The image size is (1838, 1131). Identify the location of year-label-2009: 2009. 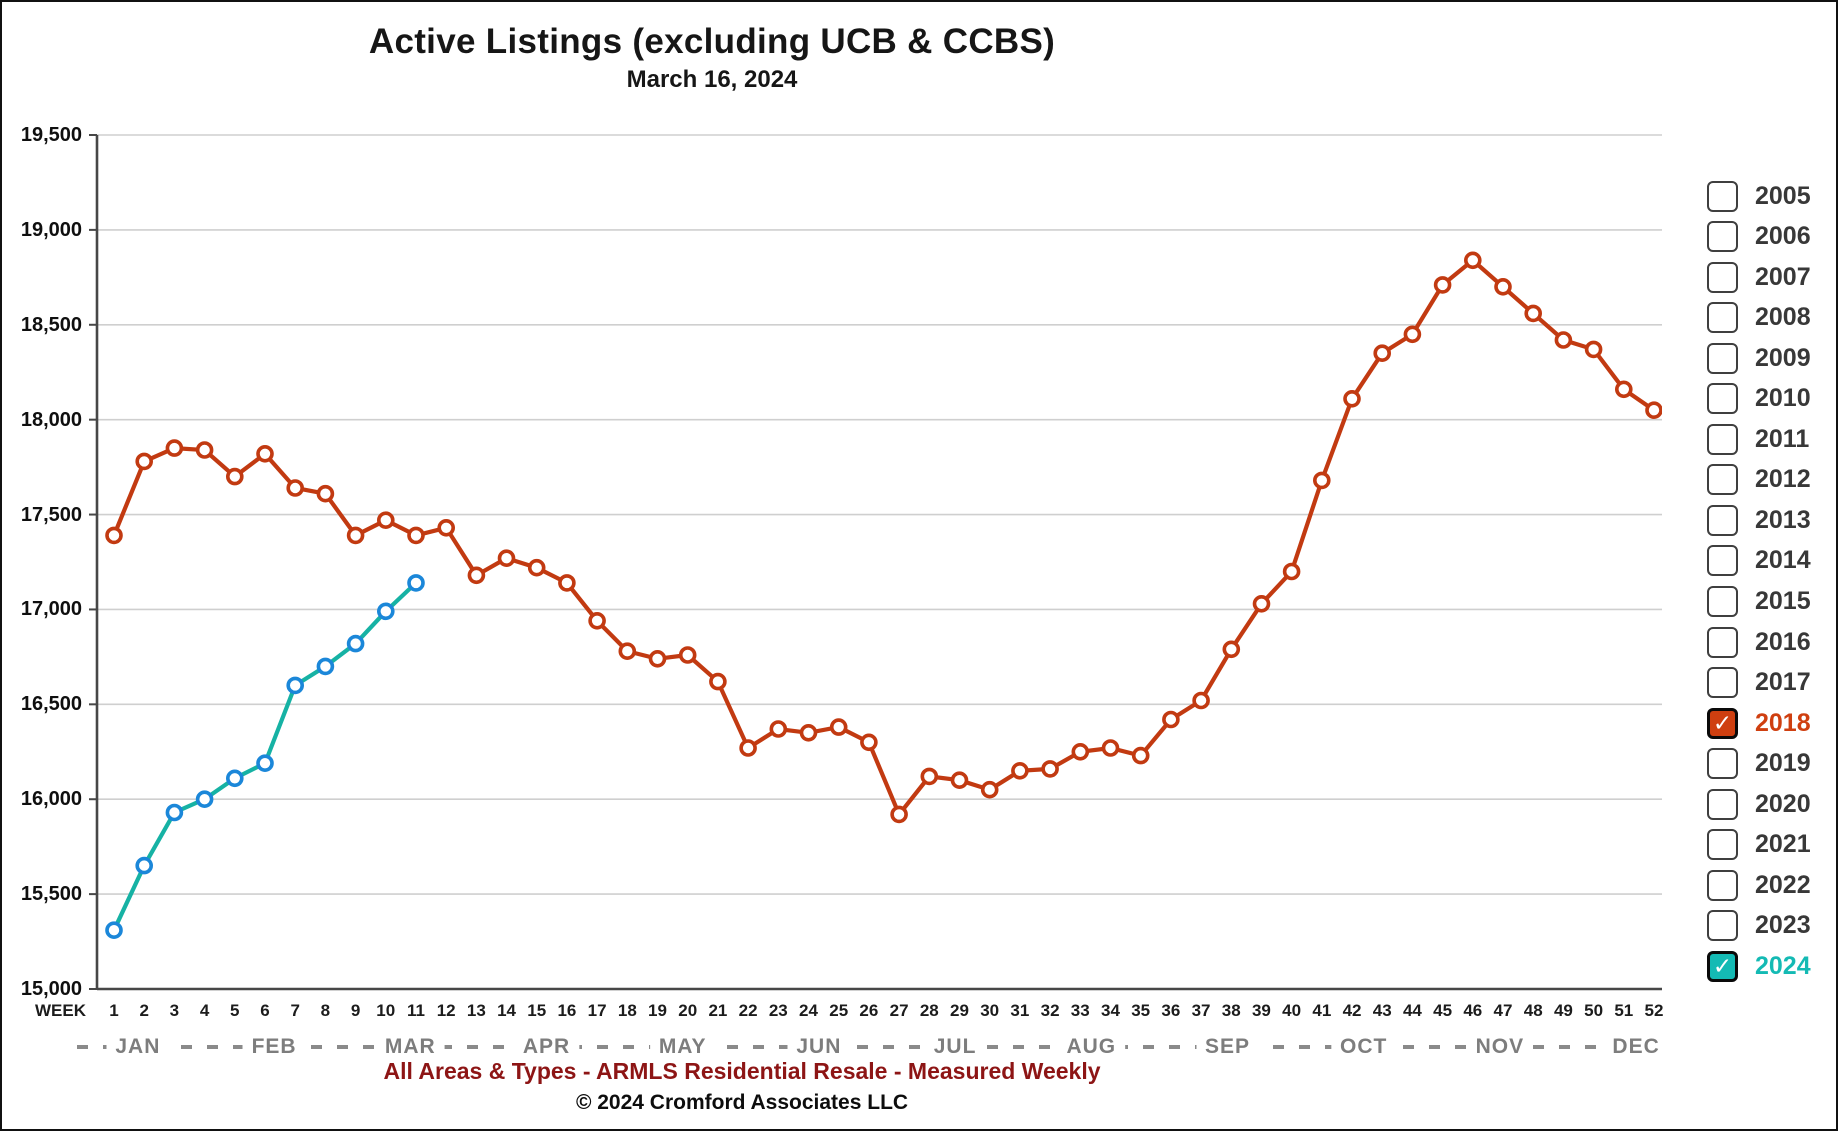
(1783, 357).